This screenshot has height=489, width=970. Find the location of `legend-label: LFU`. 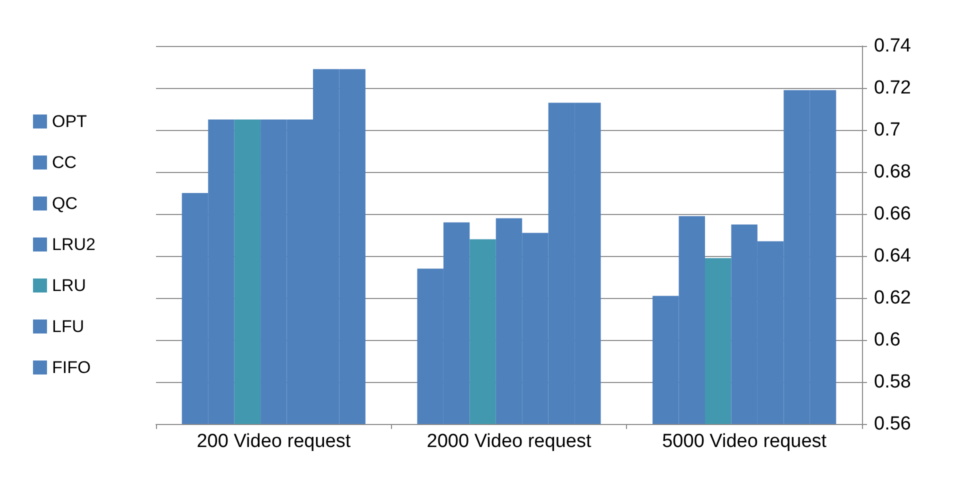

legend-label: LFU is located at coordinates (68, 326).